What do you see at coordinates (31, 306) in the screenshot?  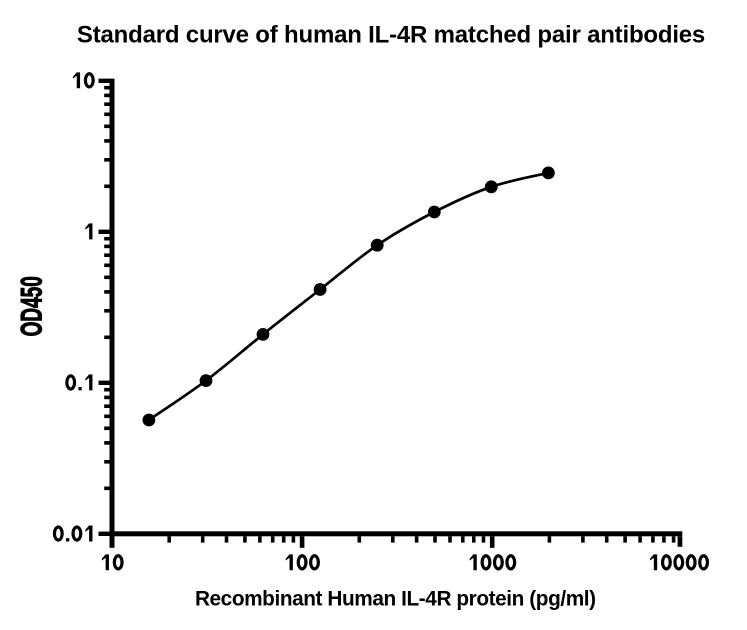 I see `svg-text: OD450` at bounding box center [31, 306].